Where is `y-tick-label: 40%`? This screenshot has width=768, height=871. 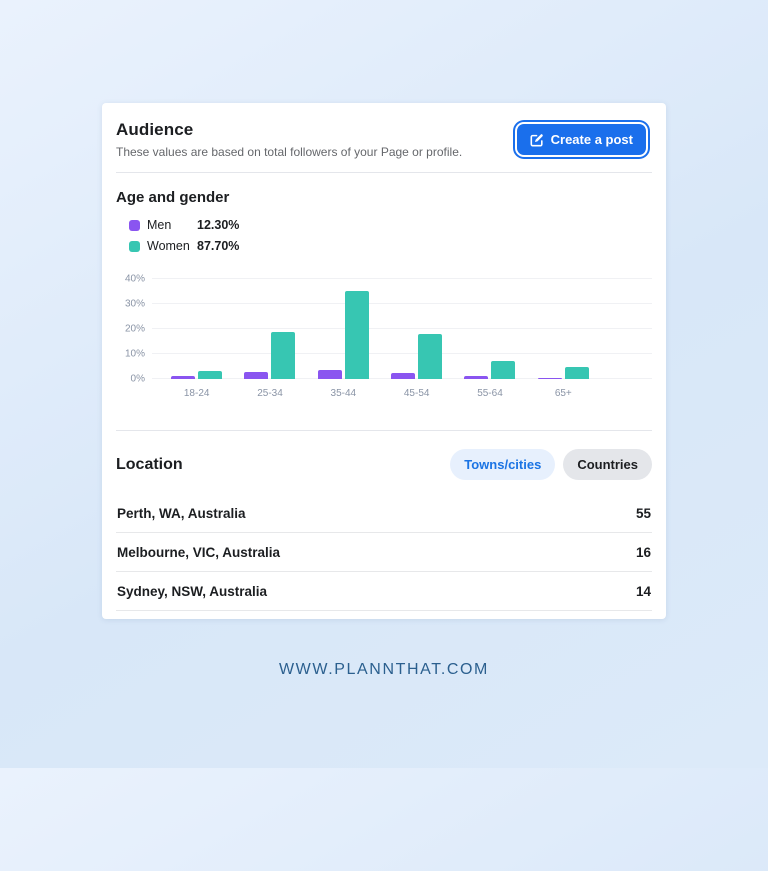
y-tick-label: 40% is located at coordinates (134, 279).